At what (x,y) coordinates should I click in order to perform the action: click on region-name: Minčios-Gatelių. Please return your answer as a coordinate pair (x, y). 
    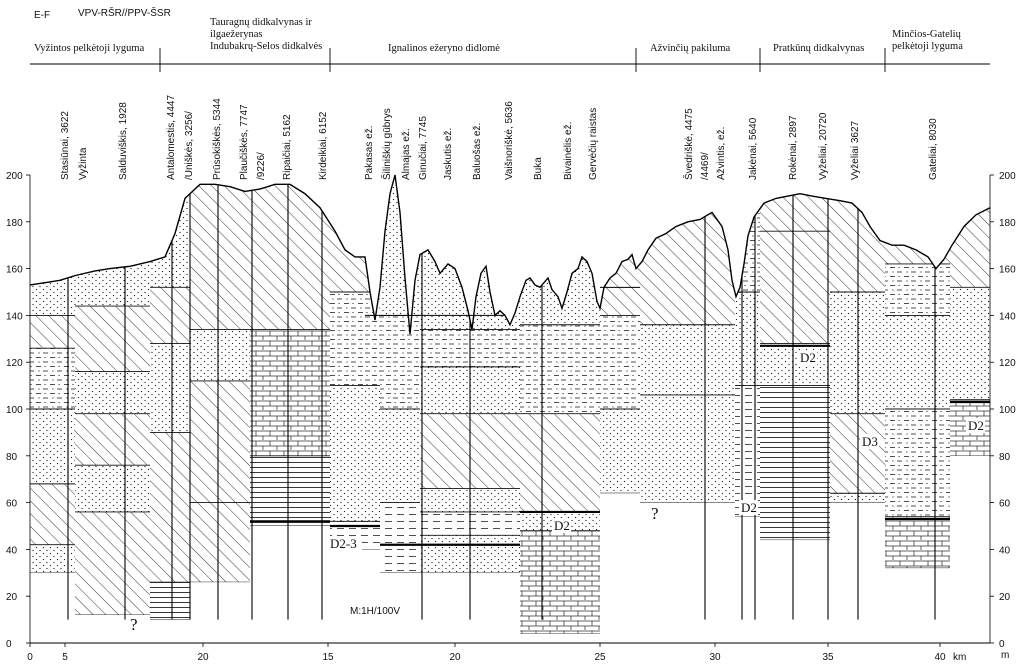
    Looking at the image, I should click on (927, 34).